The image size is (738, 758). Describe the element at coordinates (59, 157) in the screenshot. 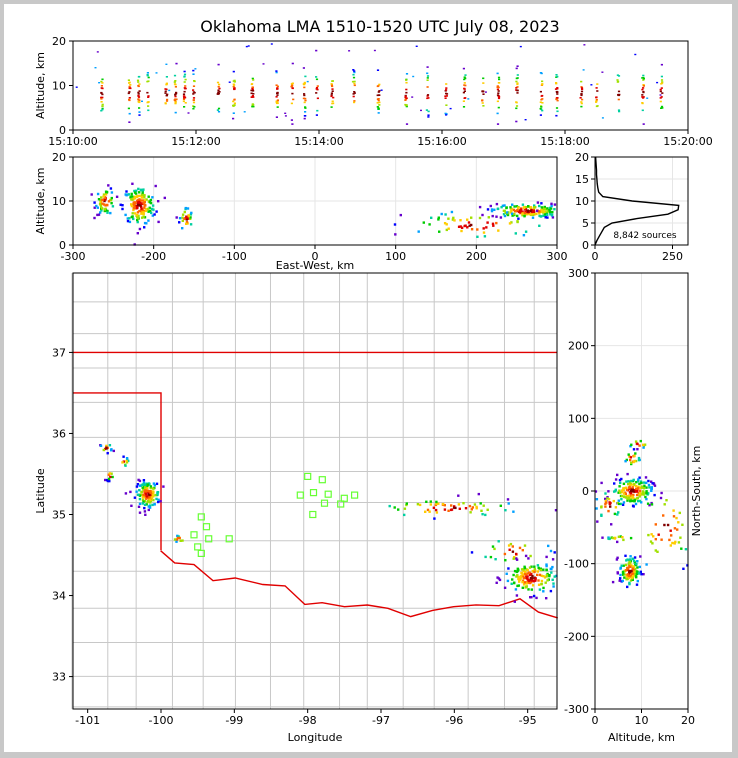

I see `y-tick-label: 20` at that location.